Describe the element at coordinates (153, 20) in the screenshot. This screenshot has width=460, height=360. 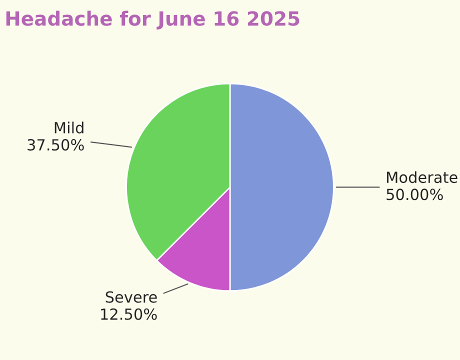
I see `chart-title: Headache for June 16 2025` at that location.